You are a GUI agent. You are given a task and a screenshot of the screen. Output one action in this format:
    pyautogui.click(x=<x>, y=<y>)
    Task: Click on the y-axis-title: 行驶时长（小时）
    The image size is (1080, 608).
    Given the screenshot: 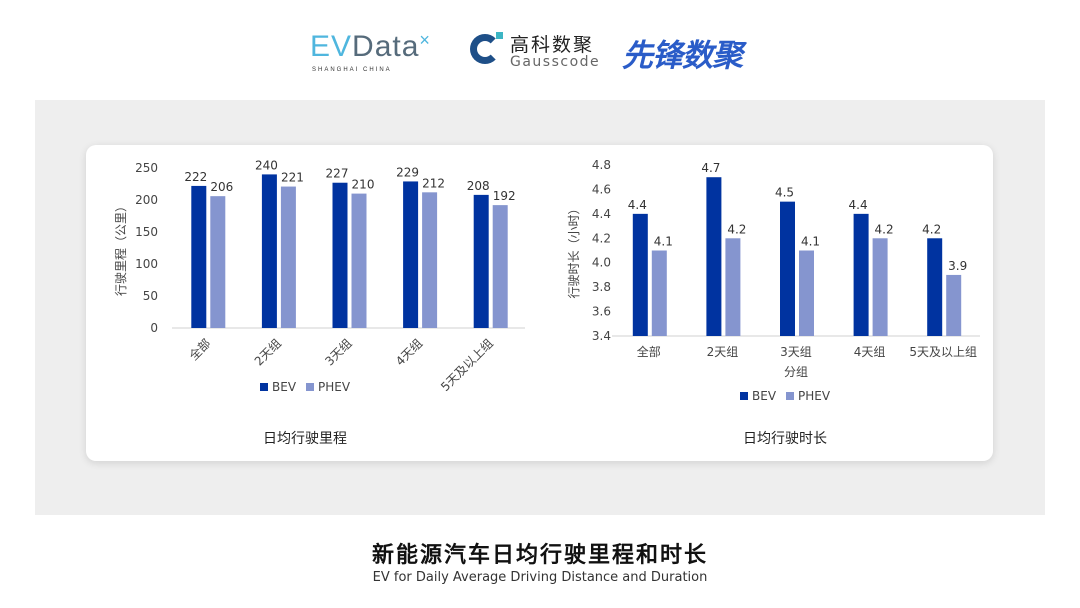 What is the action you would take?
    pyautogui.click(x=573, y=250)
    